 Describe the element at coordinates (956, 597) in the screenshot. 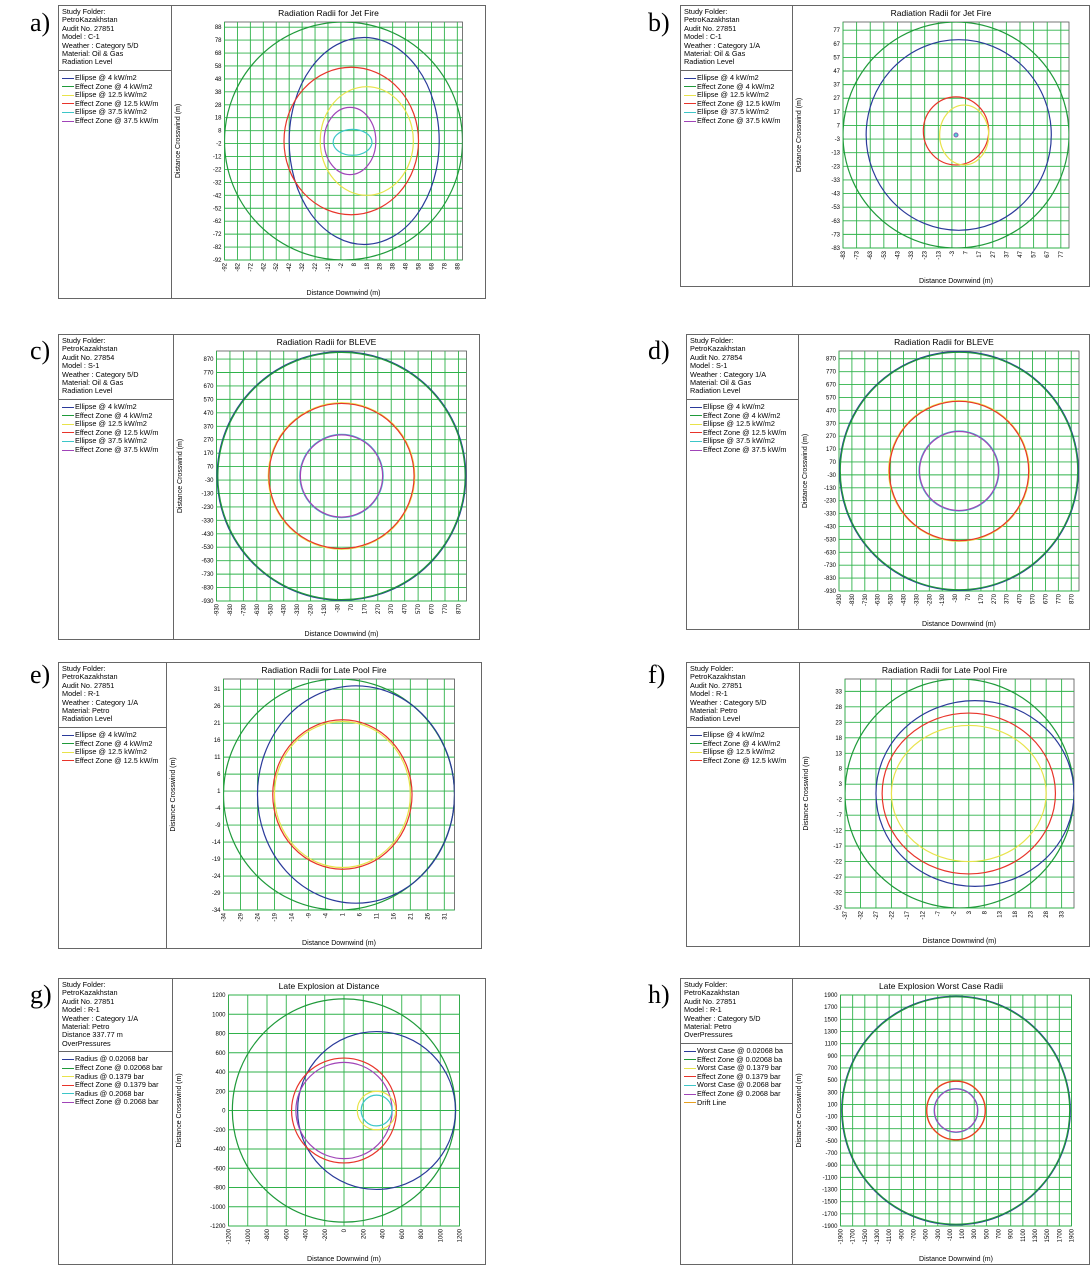

I see `x-tick-label: -30` at that location.